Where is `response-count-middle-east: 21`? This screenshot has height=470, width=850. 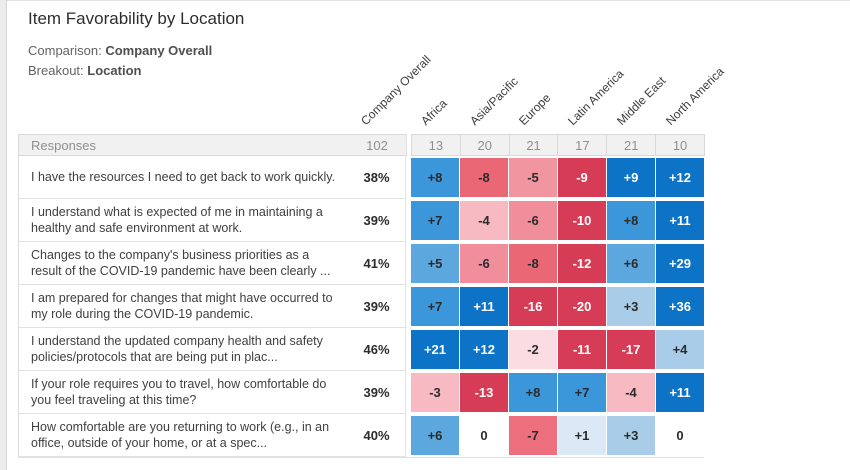 response-count-middle-east: 21 is located at coordinates (630, 145).